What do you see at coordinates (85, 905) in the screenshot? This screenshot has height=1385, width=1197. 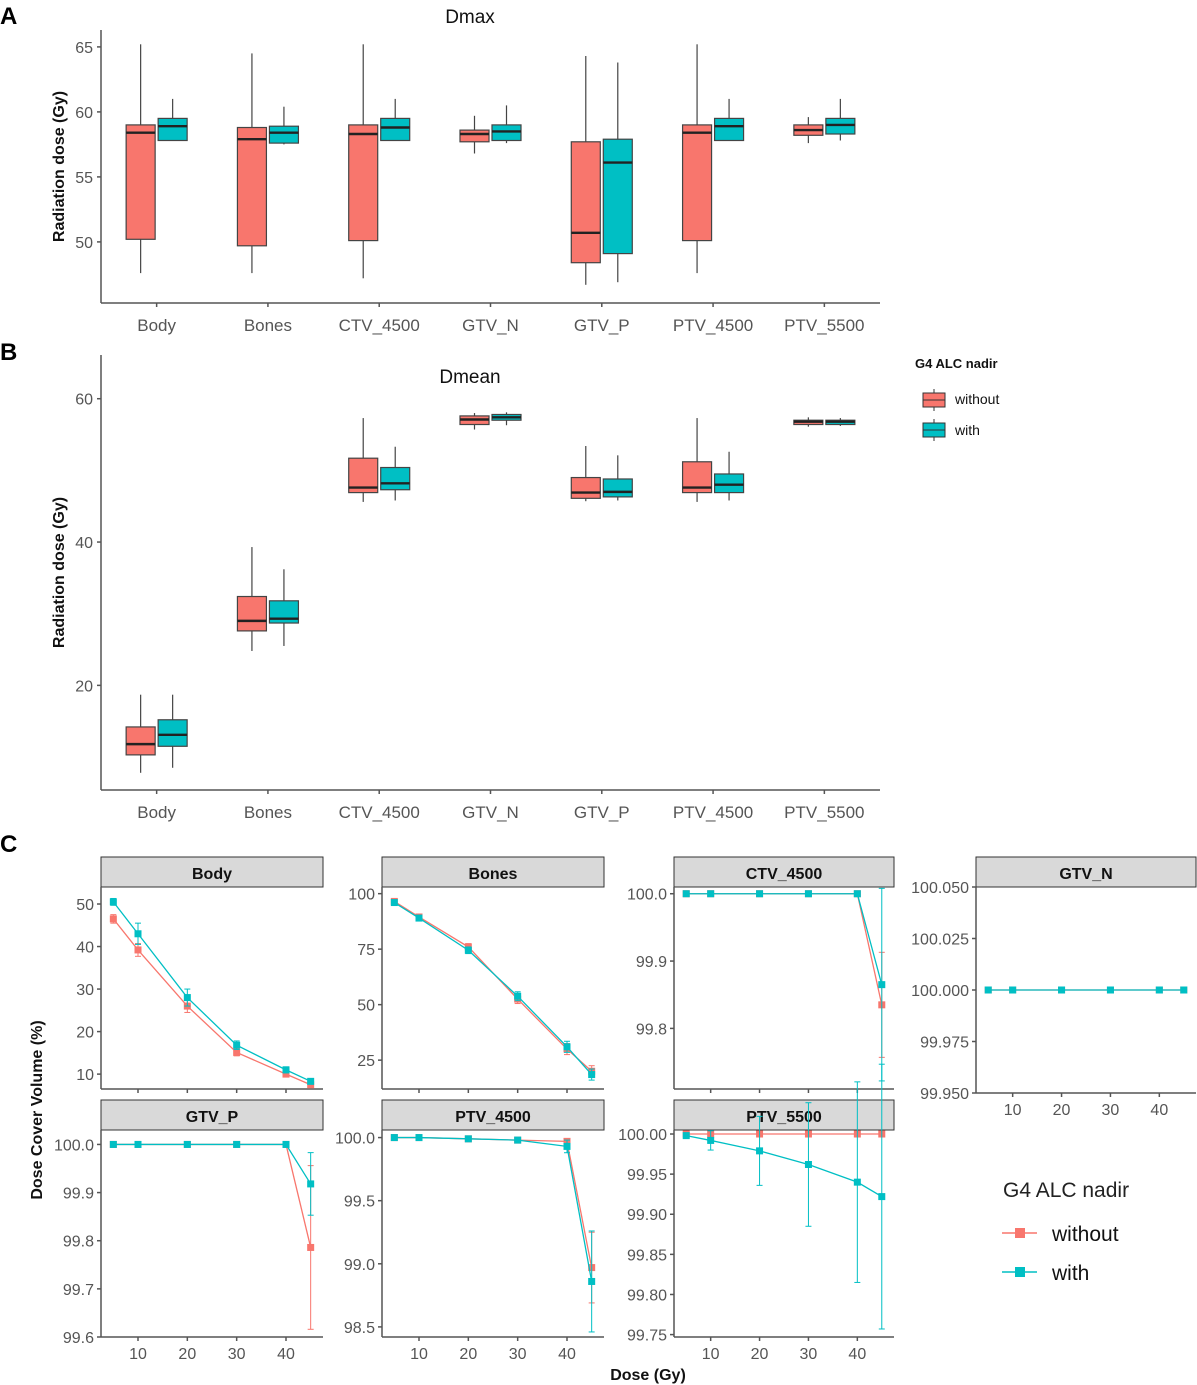 I see `y-tick-label: 50` at bounding box center [85, 905].